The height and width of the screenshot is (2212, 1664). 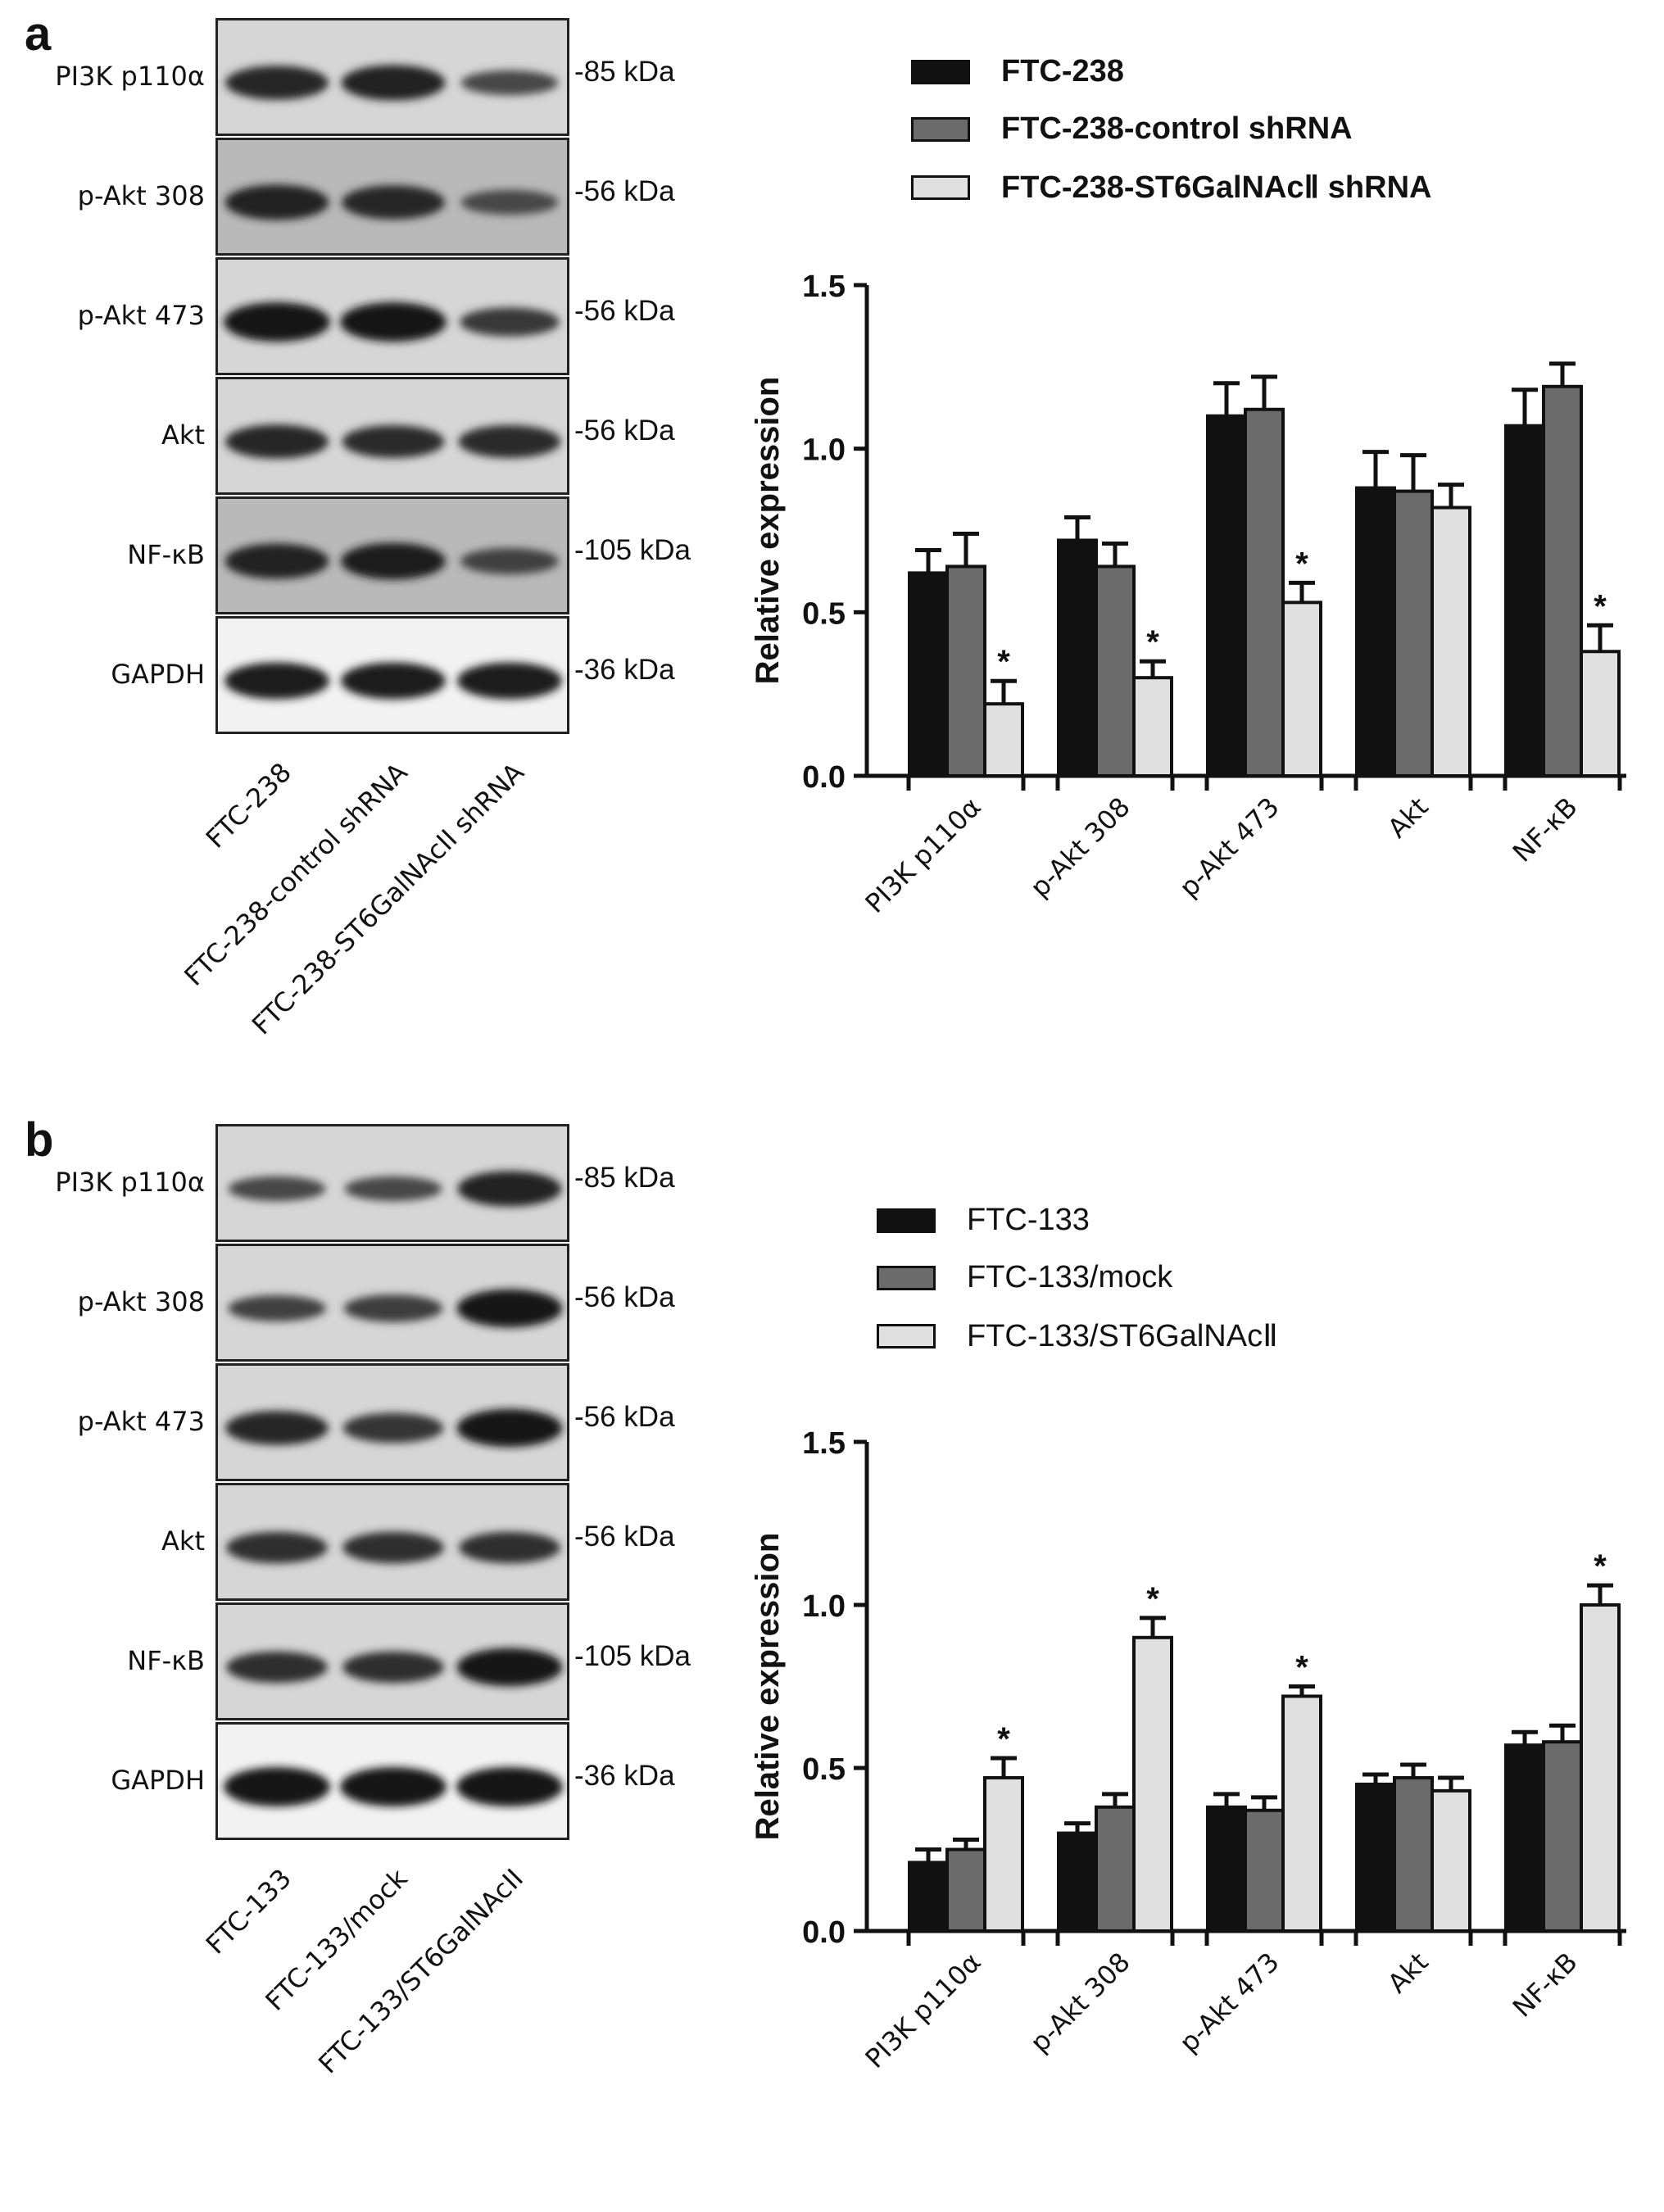 What do you see at coordinates (624, 72) in the screenshot?
I see `molecular-weight-label: -85 kDa` at bounding box center [624, 72].